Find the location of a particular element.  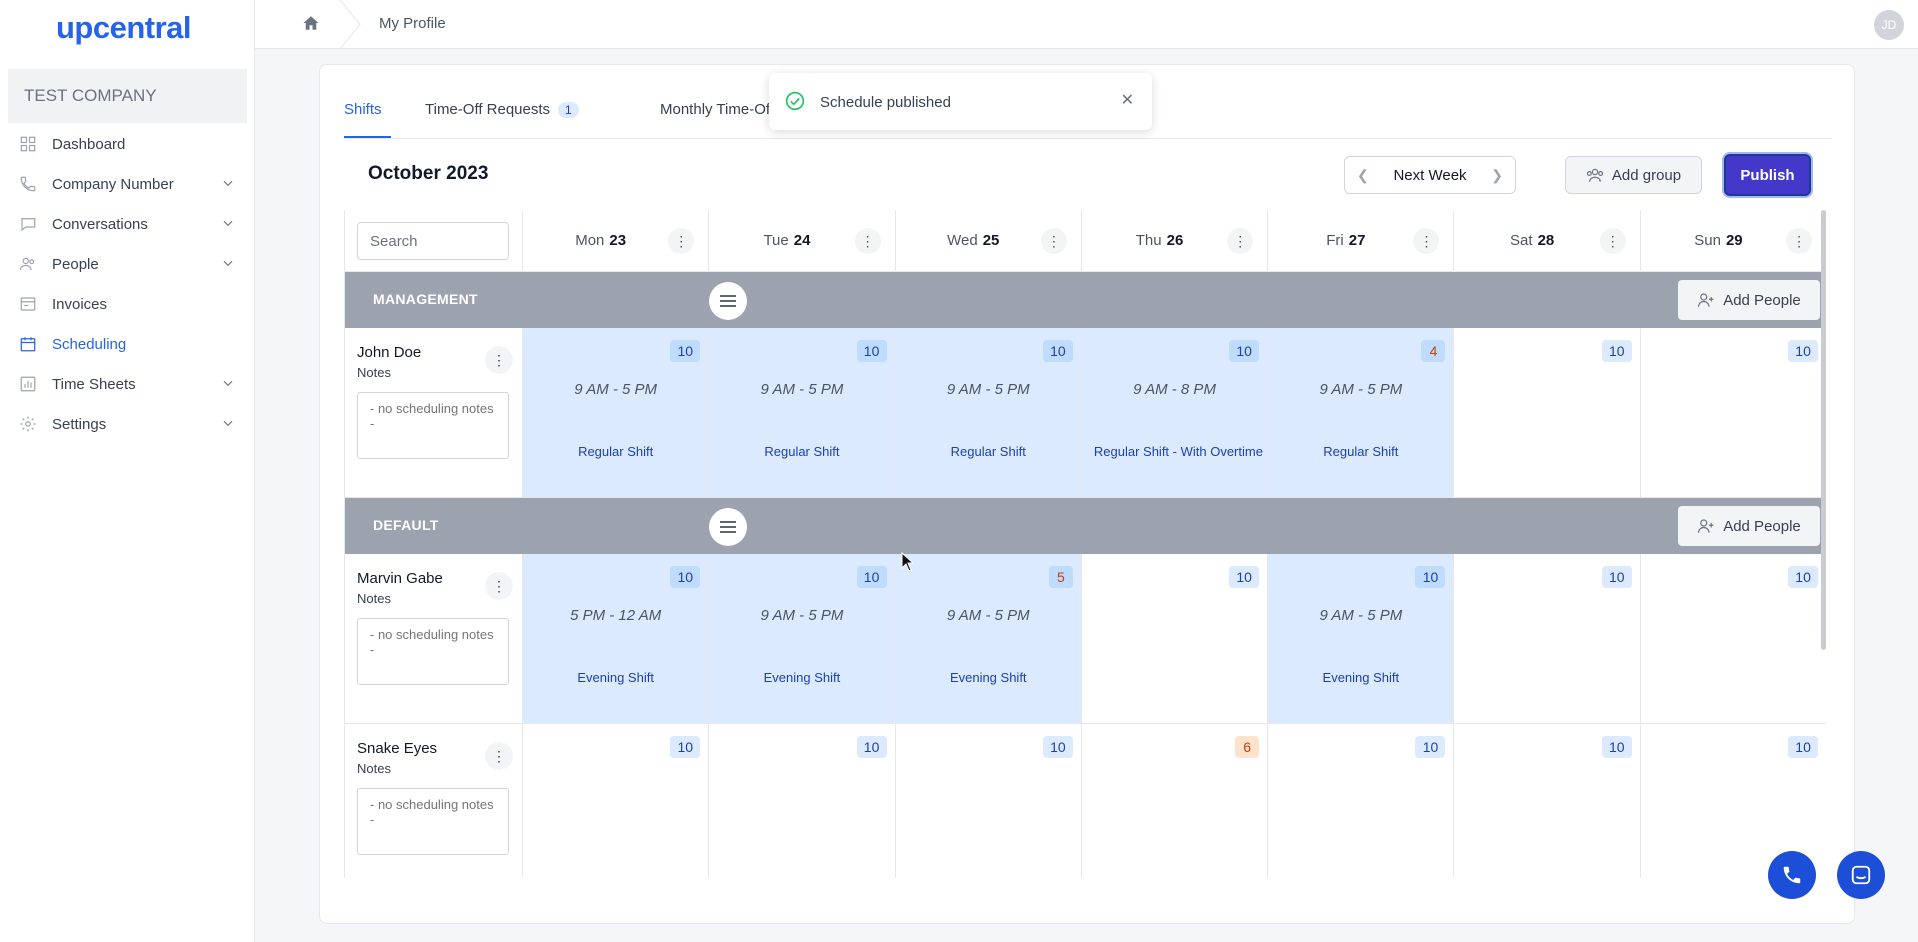

shift-time: 9 AM - 8 PM is located at coordinates (1174, 389).